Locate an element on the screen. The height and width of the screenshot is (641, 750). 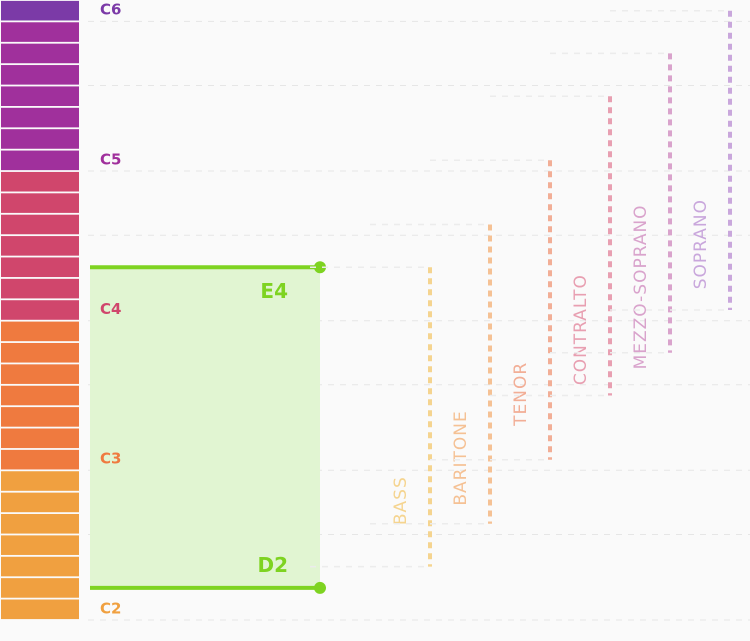
key-D2 is located at coordinates (40, 588).